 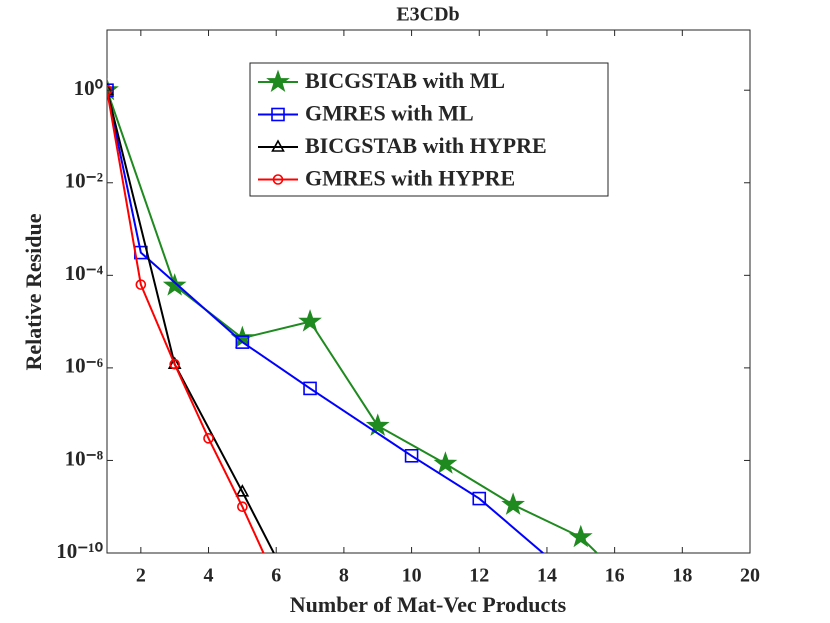 I want to click on y-tick-label: 10⁻⁸, so click(x=84, y=458).